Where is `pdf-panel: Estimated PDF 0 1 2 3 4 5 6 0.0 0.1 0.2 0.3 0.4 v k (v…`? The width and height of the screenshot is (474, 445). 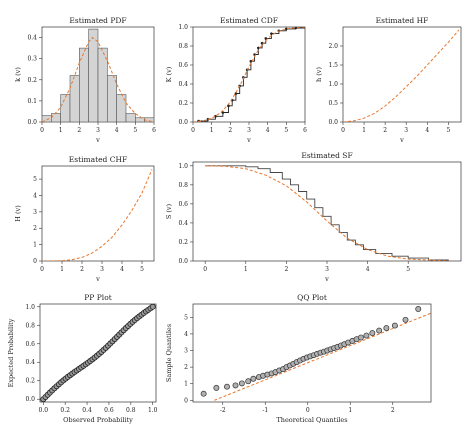
pdf-panel: Estimated PDF 0 1 2 3 4 5 6 0.0 0.1 0.2 0.3 0.4 v k (v… is located at coordinates (85, 80).